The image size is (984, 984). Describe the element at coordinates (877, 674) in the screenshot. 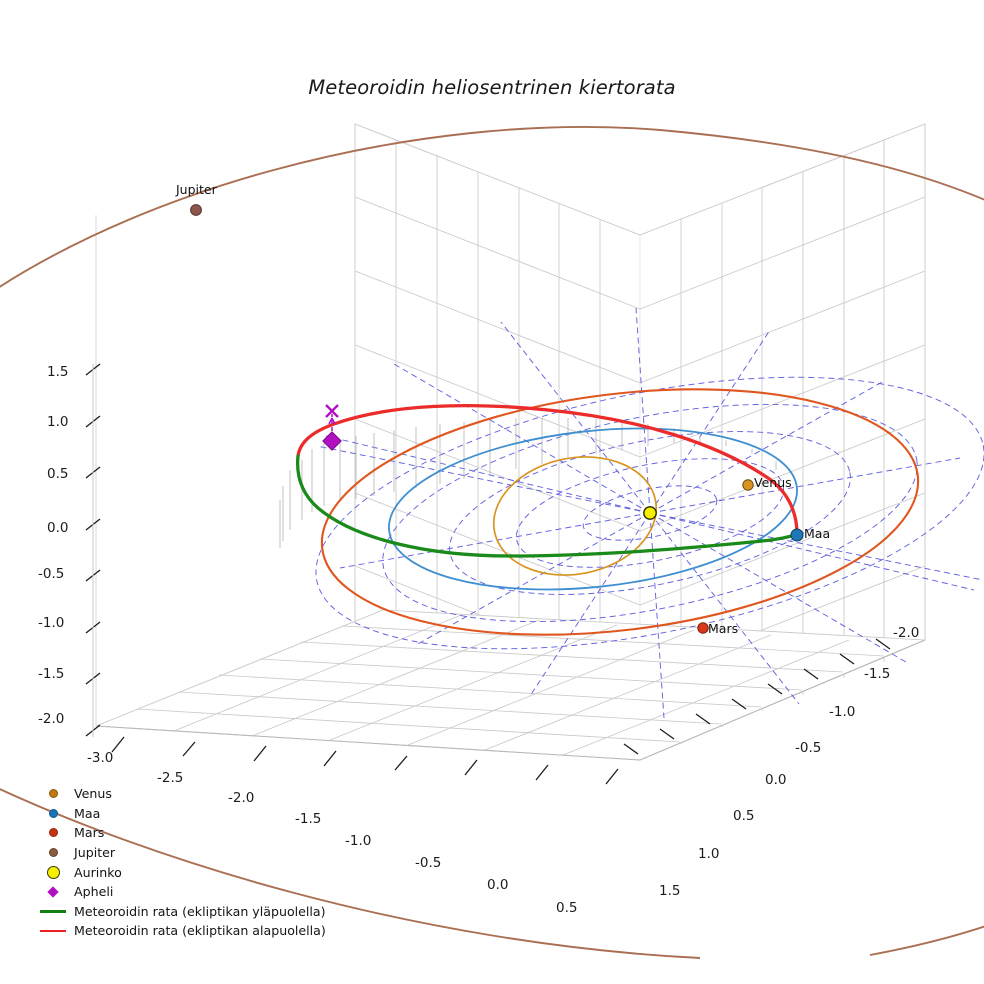

I see `y-tick-label: -1.5` at that location.